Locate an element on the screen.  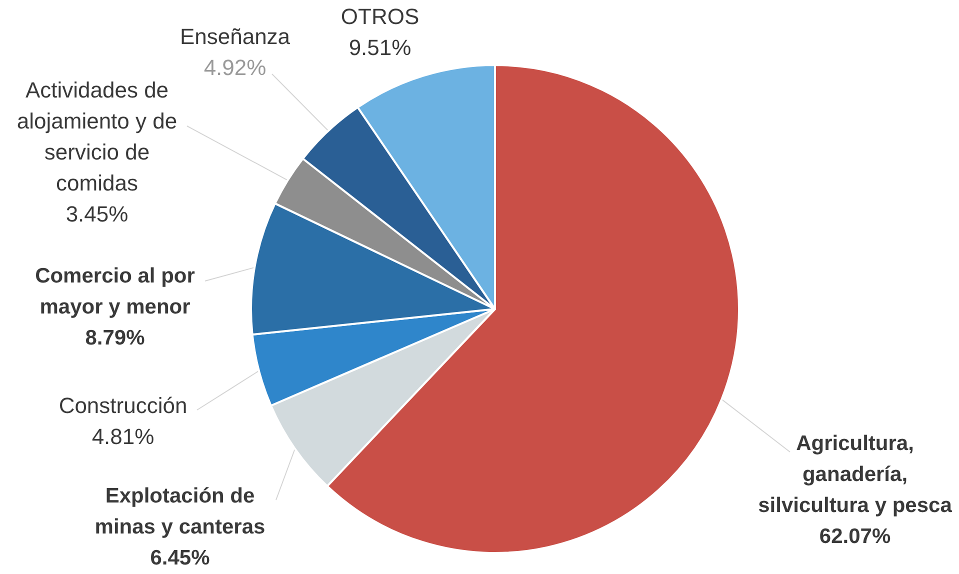
data-label: 3.45% is located at coordinates (97, 214).